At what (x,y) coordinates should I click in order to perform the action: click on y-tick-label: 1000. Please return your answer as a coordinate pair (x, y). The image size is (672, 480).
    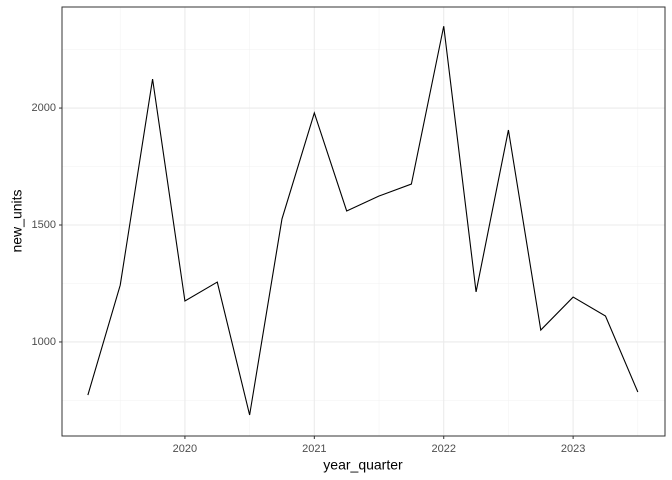
    Looking at the image, I should click on (44, 342).